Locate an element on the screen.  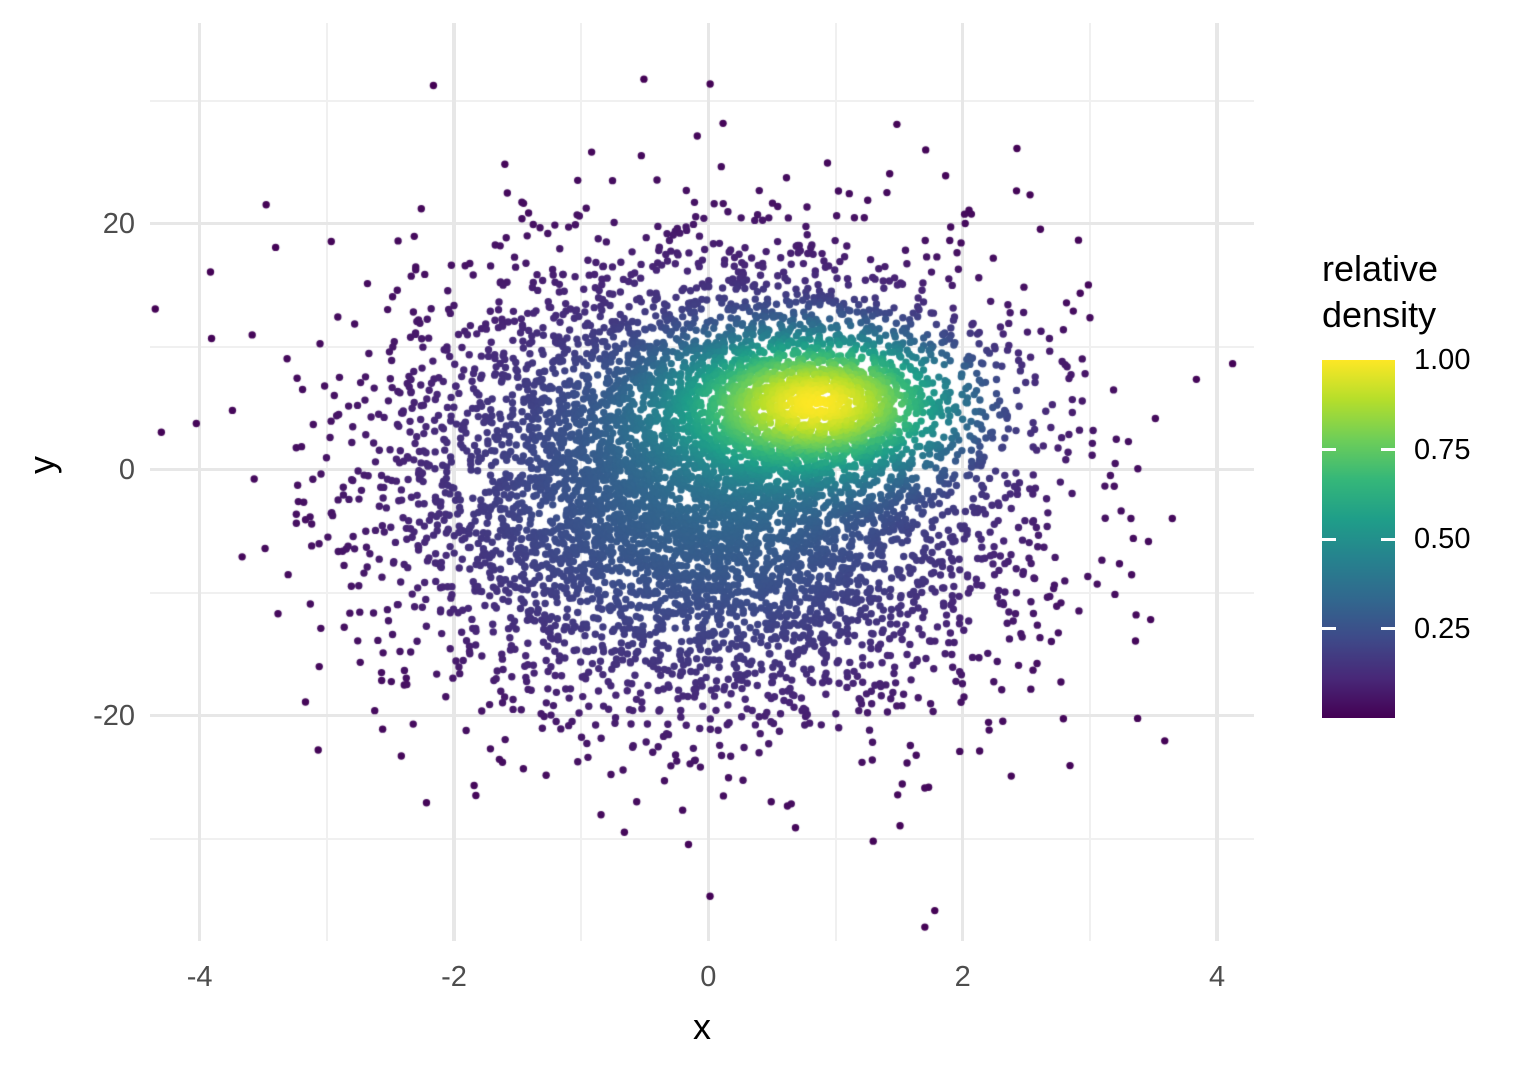
legend-tick-label: 0.50 is located at coordinates (1442, 539).